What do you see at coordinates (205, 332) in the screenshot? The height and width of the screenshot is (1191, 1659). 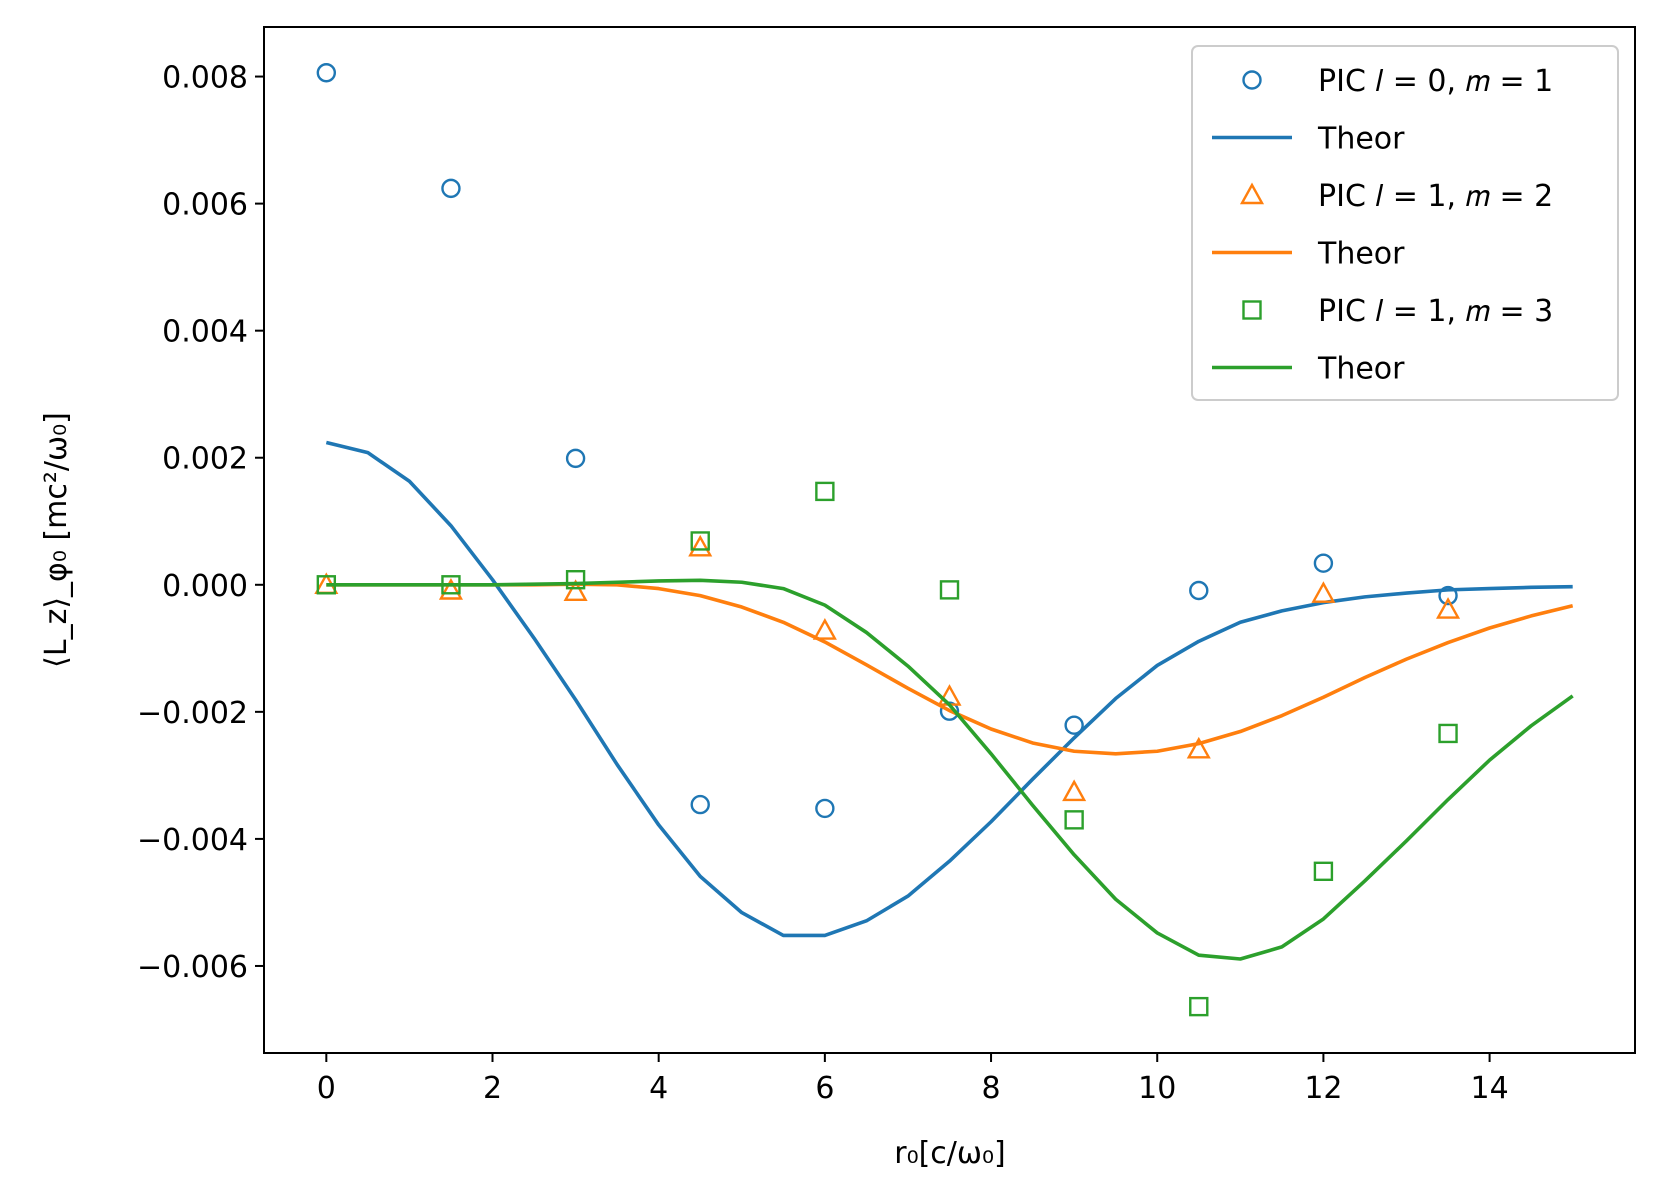 I see `y-tick-label: 0.004` at bounding box center [205, 332].